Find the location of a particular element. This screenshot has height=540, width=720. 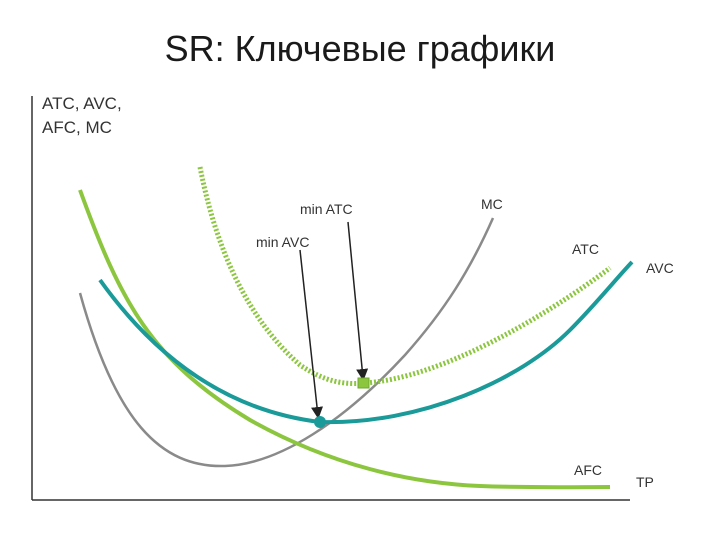

min-atc-marker is located at coordinates (363, 383).